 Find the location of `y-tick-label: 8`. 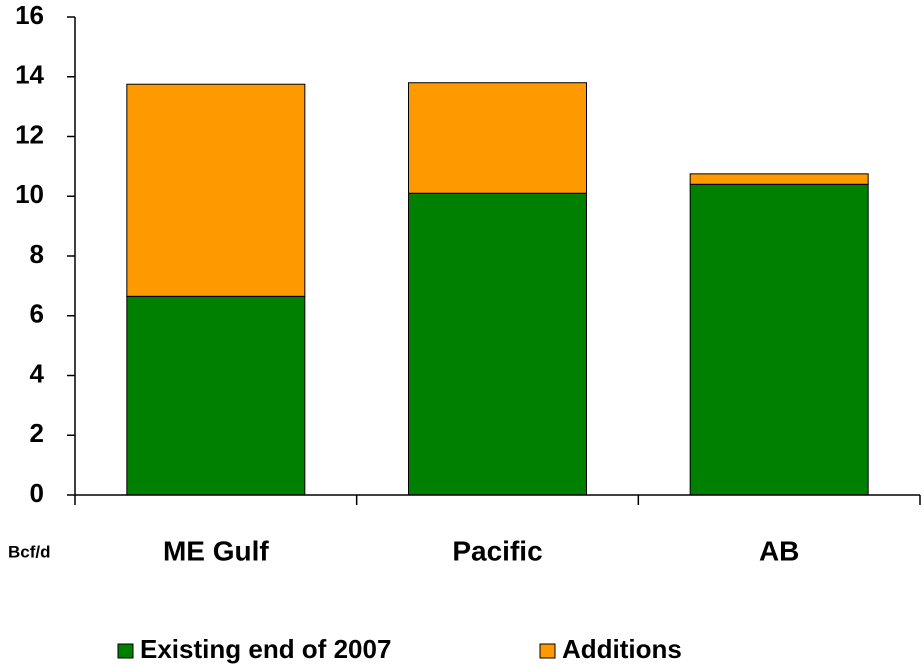

y-tick-label: 8 is located at coordinates (37, 254).